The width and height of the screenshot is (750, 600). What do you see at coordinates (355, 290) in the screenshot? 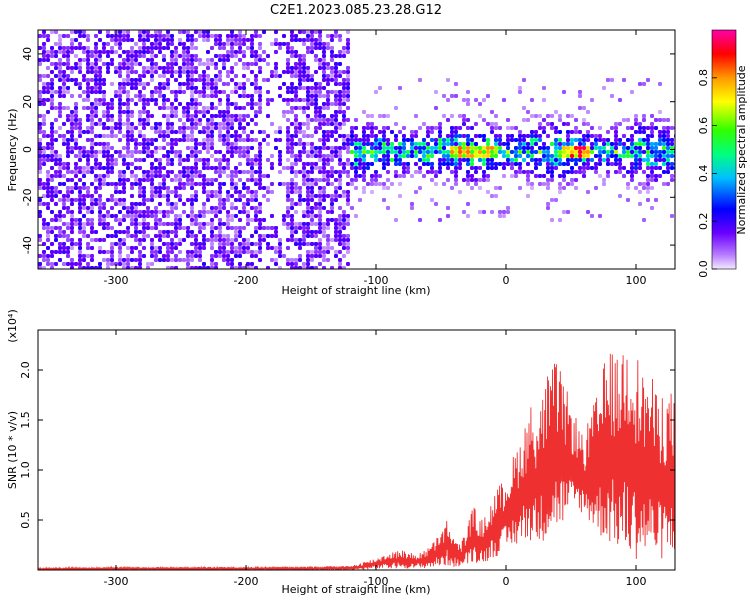
I see `spectrogram-xlabel: Height of straight line (km)` at bounding box center [355, 290].